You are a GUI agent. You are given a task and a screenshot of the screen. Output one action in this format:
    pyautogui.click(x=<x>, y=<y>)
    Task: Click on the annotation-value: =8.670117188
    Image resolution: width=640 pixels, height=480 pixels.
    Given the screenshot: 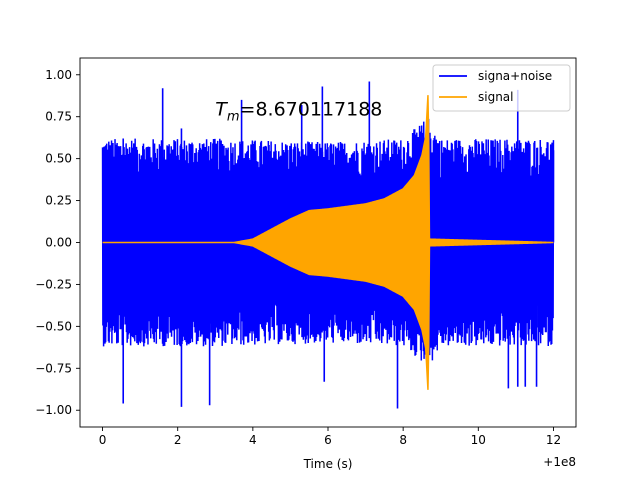 What is the action you would take?
    pyautogui.click(x=311, y=109)
    